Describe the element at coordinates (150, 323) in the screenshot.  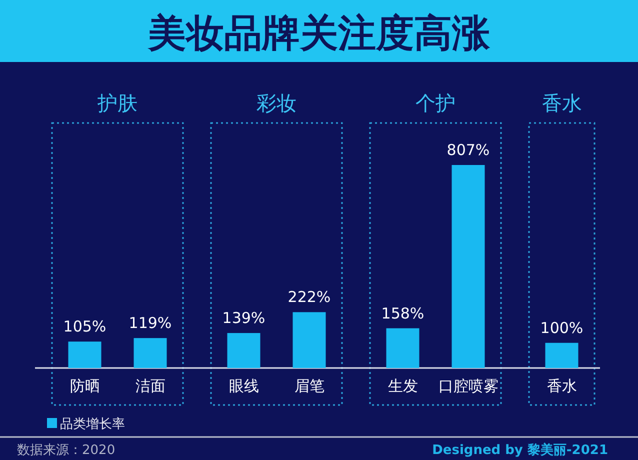
I see `data-label: 119%` at that location.